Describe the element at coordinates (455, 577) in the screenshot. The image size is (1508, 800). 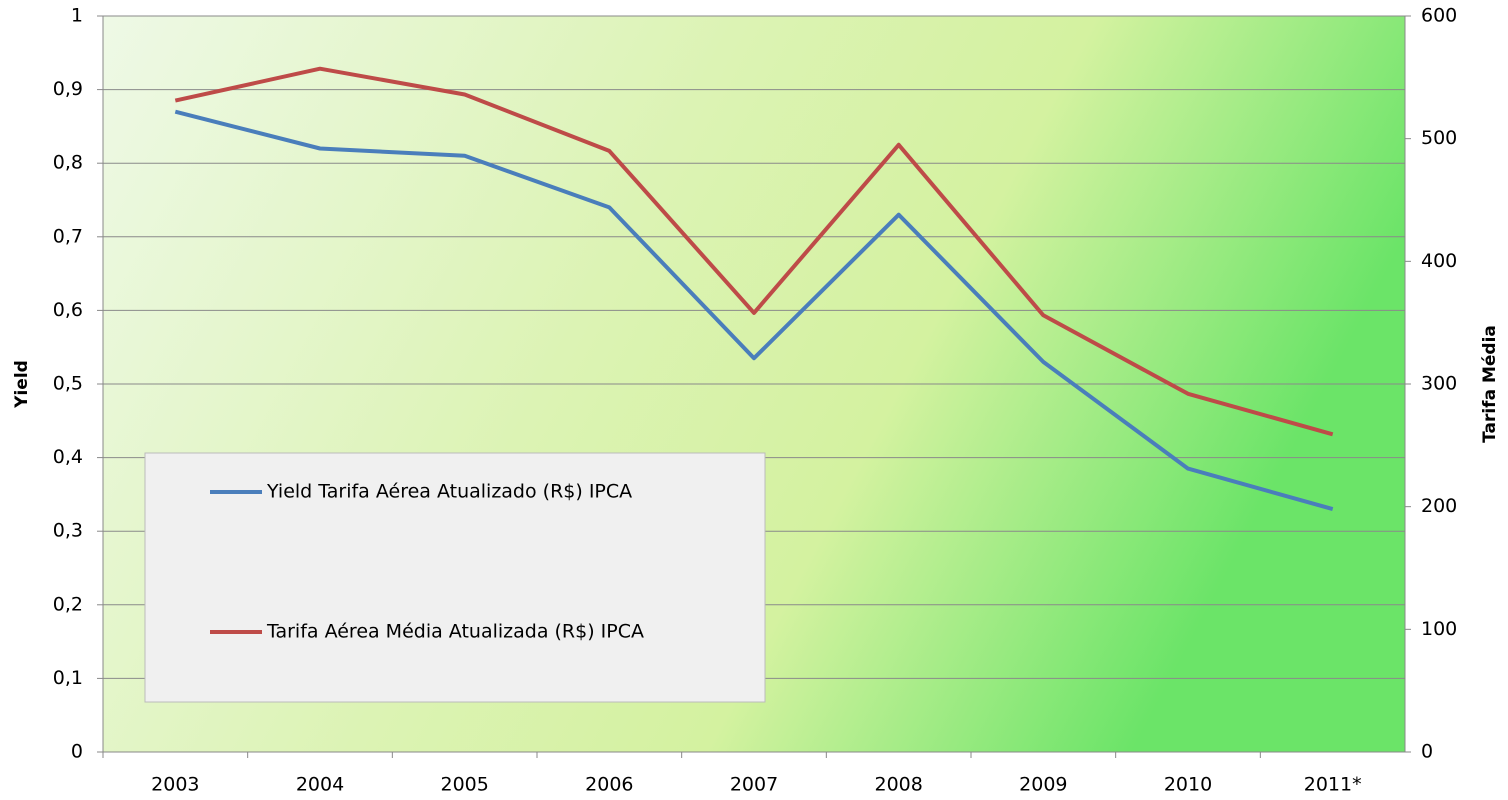
I see `legend-box` at that location.